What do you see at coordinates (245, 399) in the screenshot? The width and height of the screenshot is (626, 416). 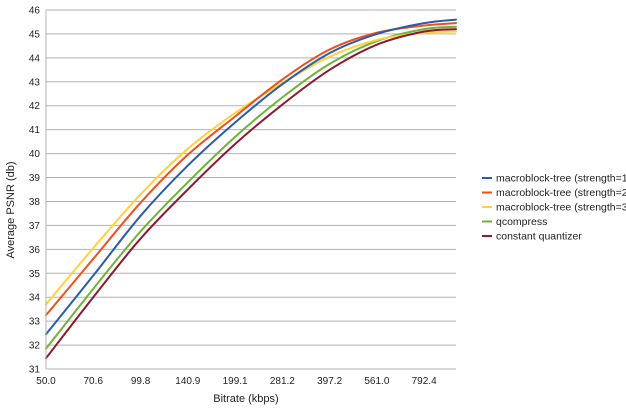 I see `x-axis-label: Bitrate (kbps)` at bounding box center [245, 399].